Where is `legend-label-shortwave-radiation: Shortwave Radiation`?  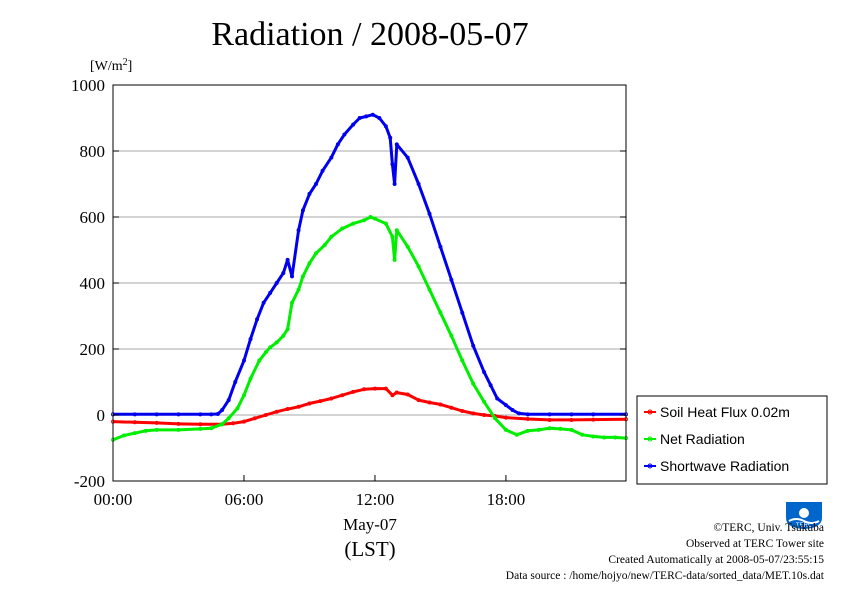
legend-label-shortwave-radiation: Shortwave Radiation is located at coordinates (724, 466).